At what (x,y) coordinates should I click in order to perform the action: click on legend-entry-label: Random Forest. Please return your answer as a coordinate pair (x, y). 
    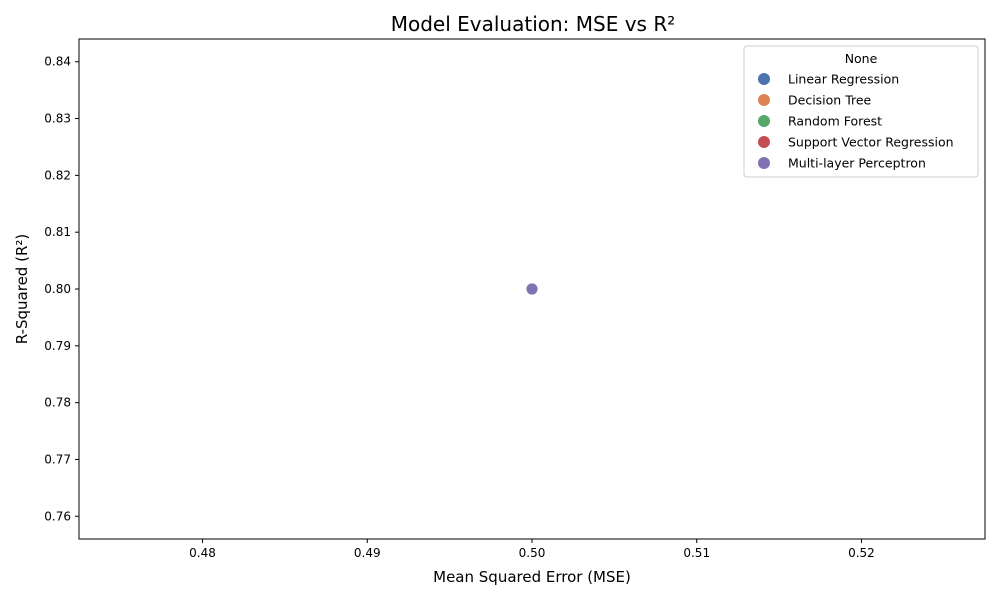
    Looking at the image, I should click on (835, 121).